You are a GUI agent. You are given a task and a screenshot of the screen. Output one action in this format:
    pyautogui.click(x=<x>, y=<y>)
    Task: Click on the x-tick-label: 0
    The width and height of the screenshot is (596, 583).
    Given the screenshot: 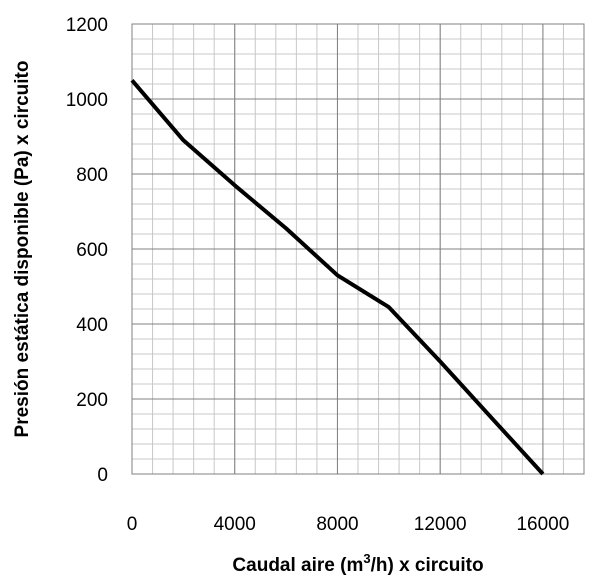 What is the action you would take?
    pyautogui.click(x=132, y=524)
    